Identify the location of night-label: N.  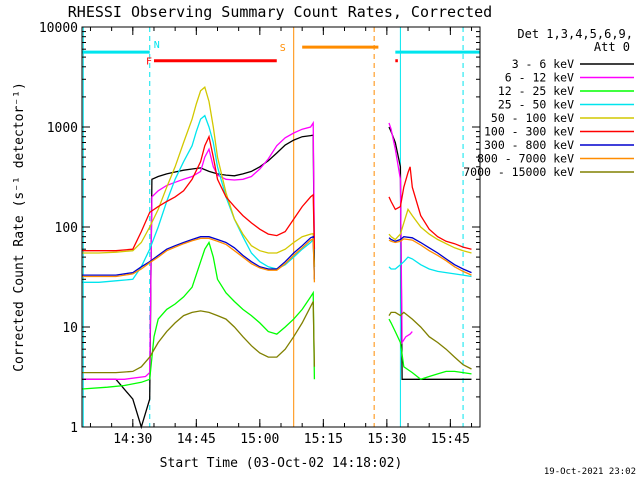
(157, 45).